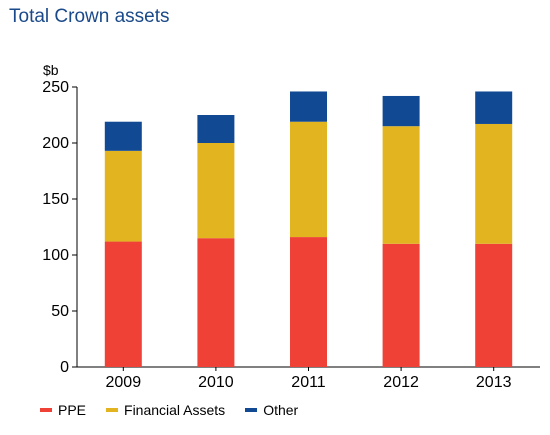 This screenshot has width=550, height=435. What do you see at coordinates (401, 382) in the screenshot?
I see `x-tick-label: 2012` at bounding box center [401, 382].